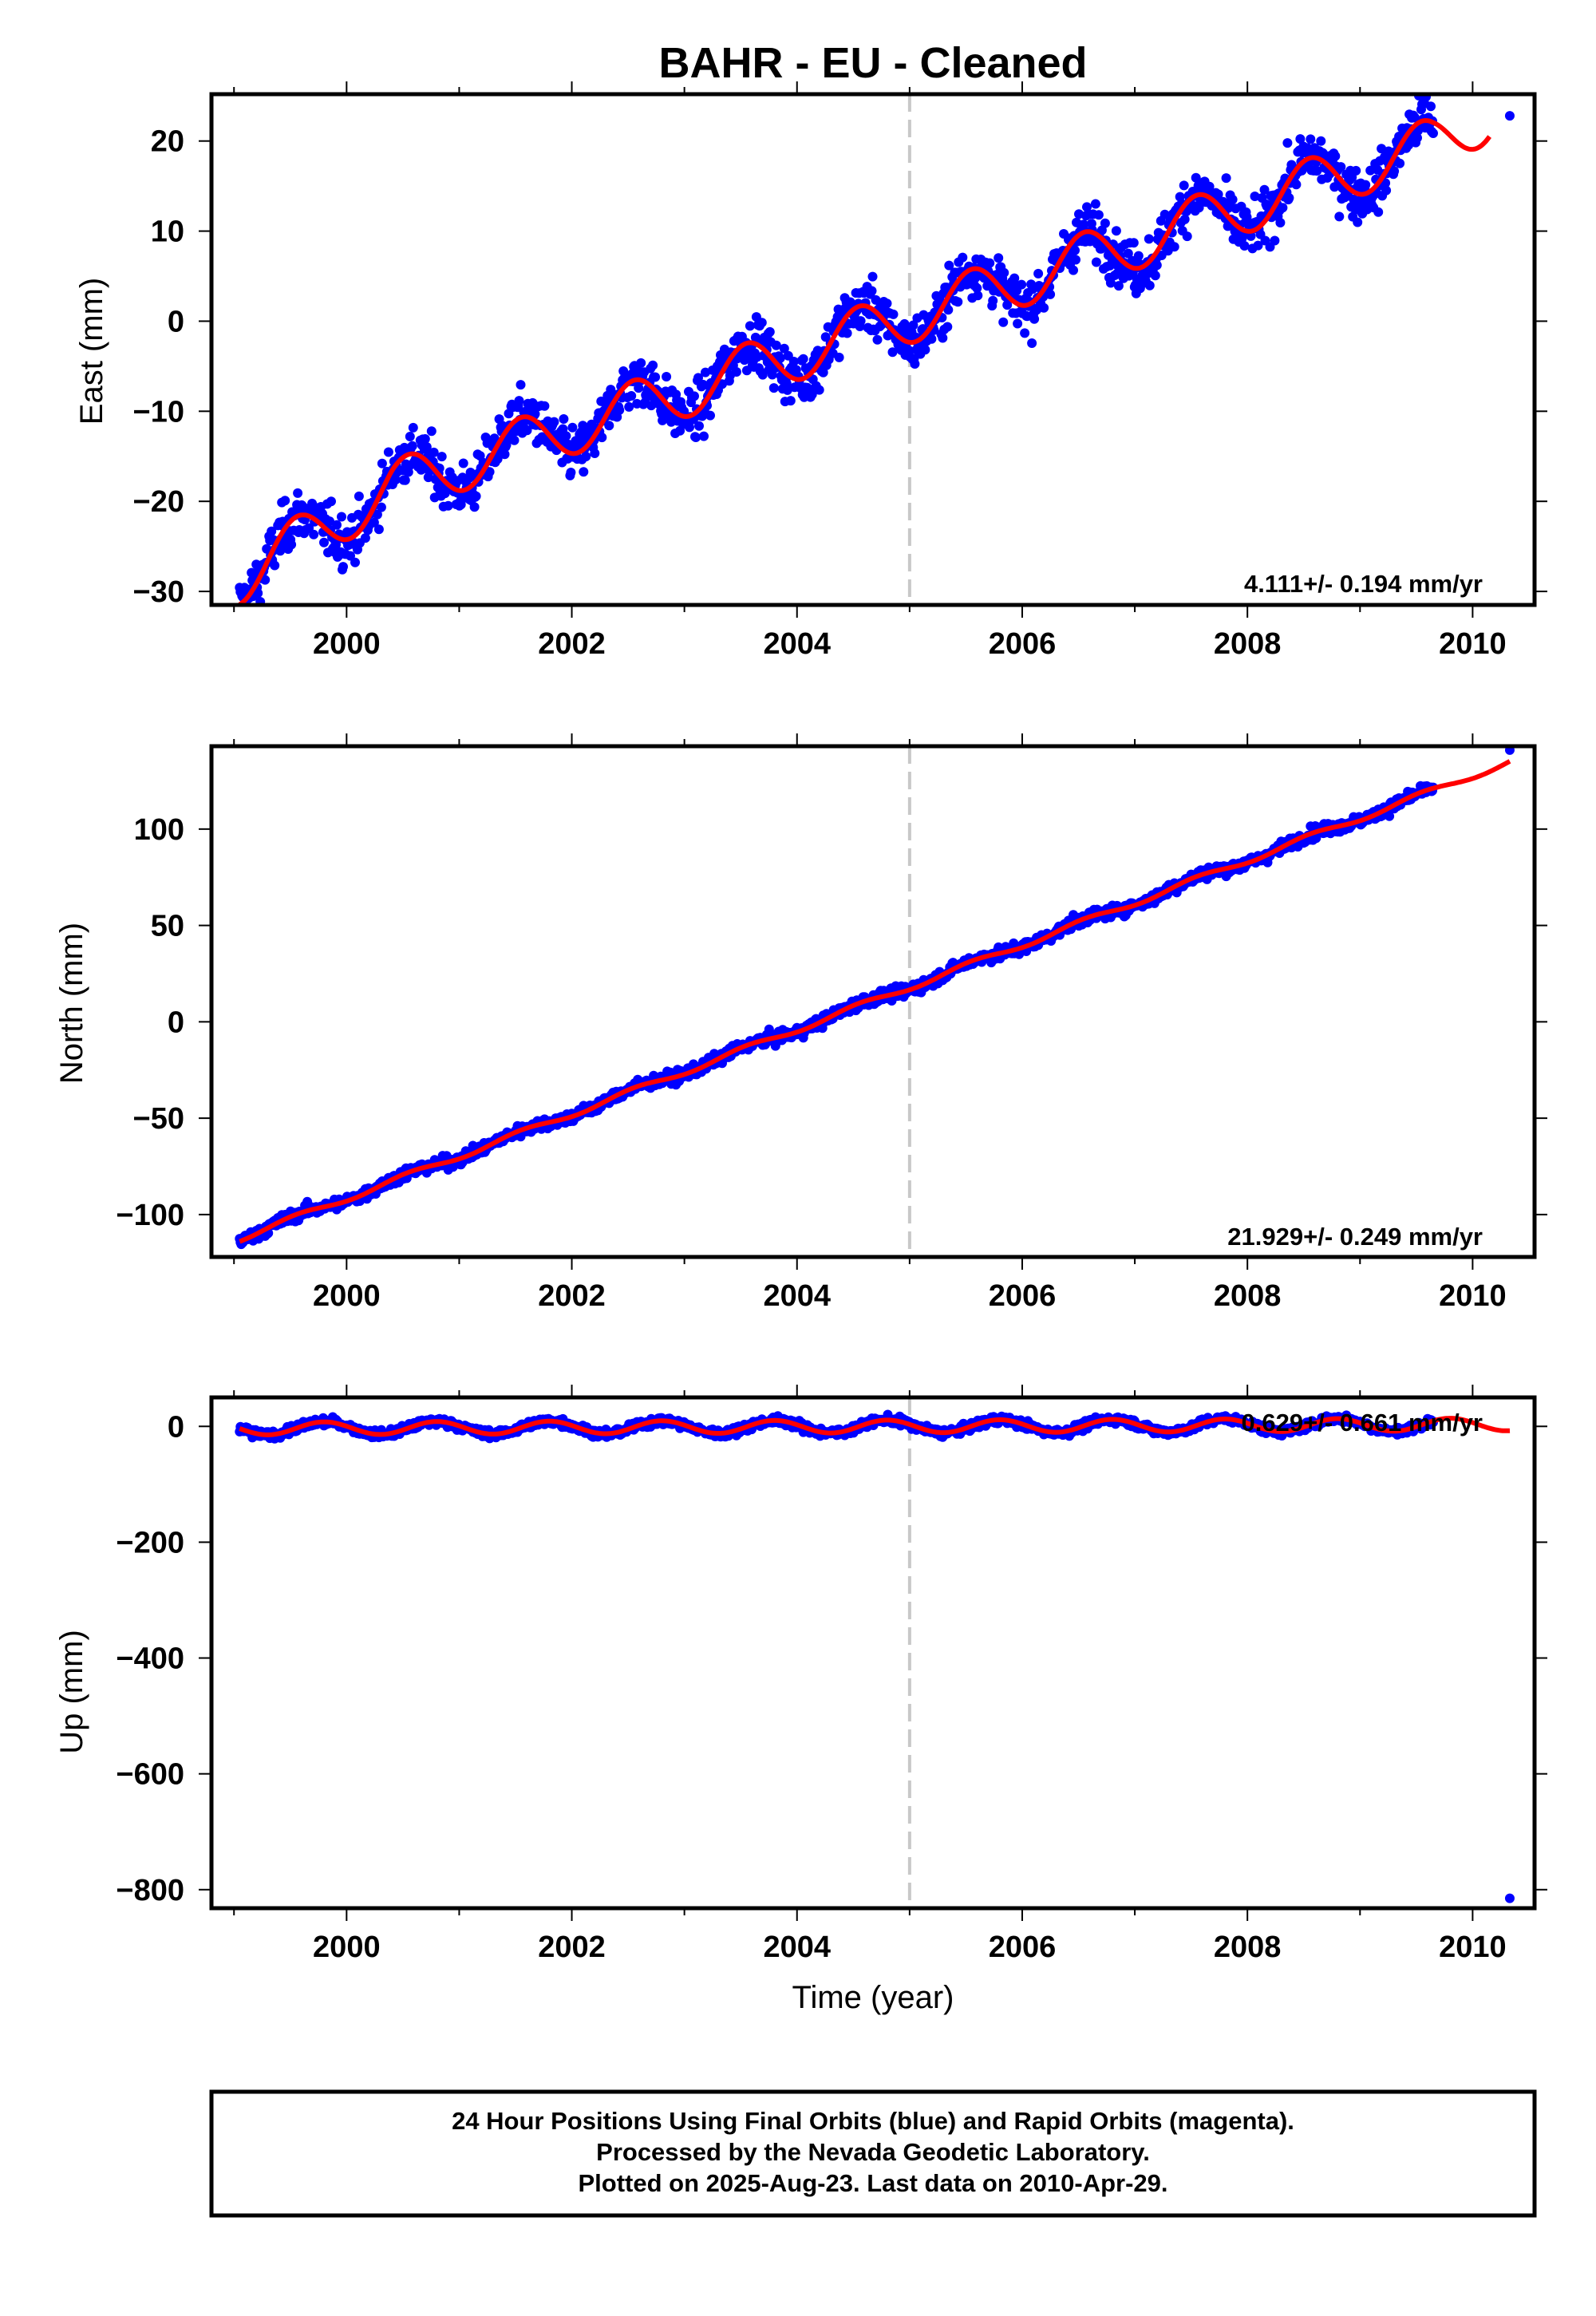 The height and width of the screenshot is (2316, 1596). What do you see at coordinates (1509, 116) in the screenshot?
I see `east-outlier-point` at bounding box center [1509, 116].